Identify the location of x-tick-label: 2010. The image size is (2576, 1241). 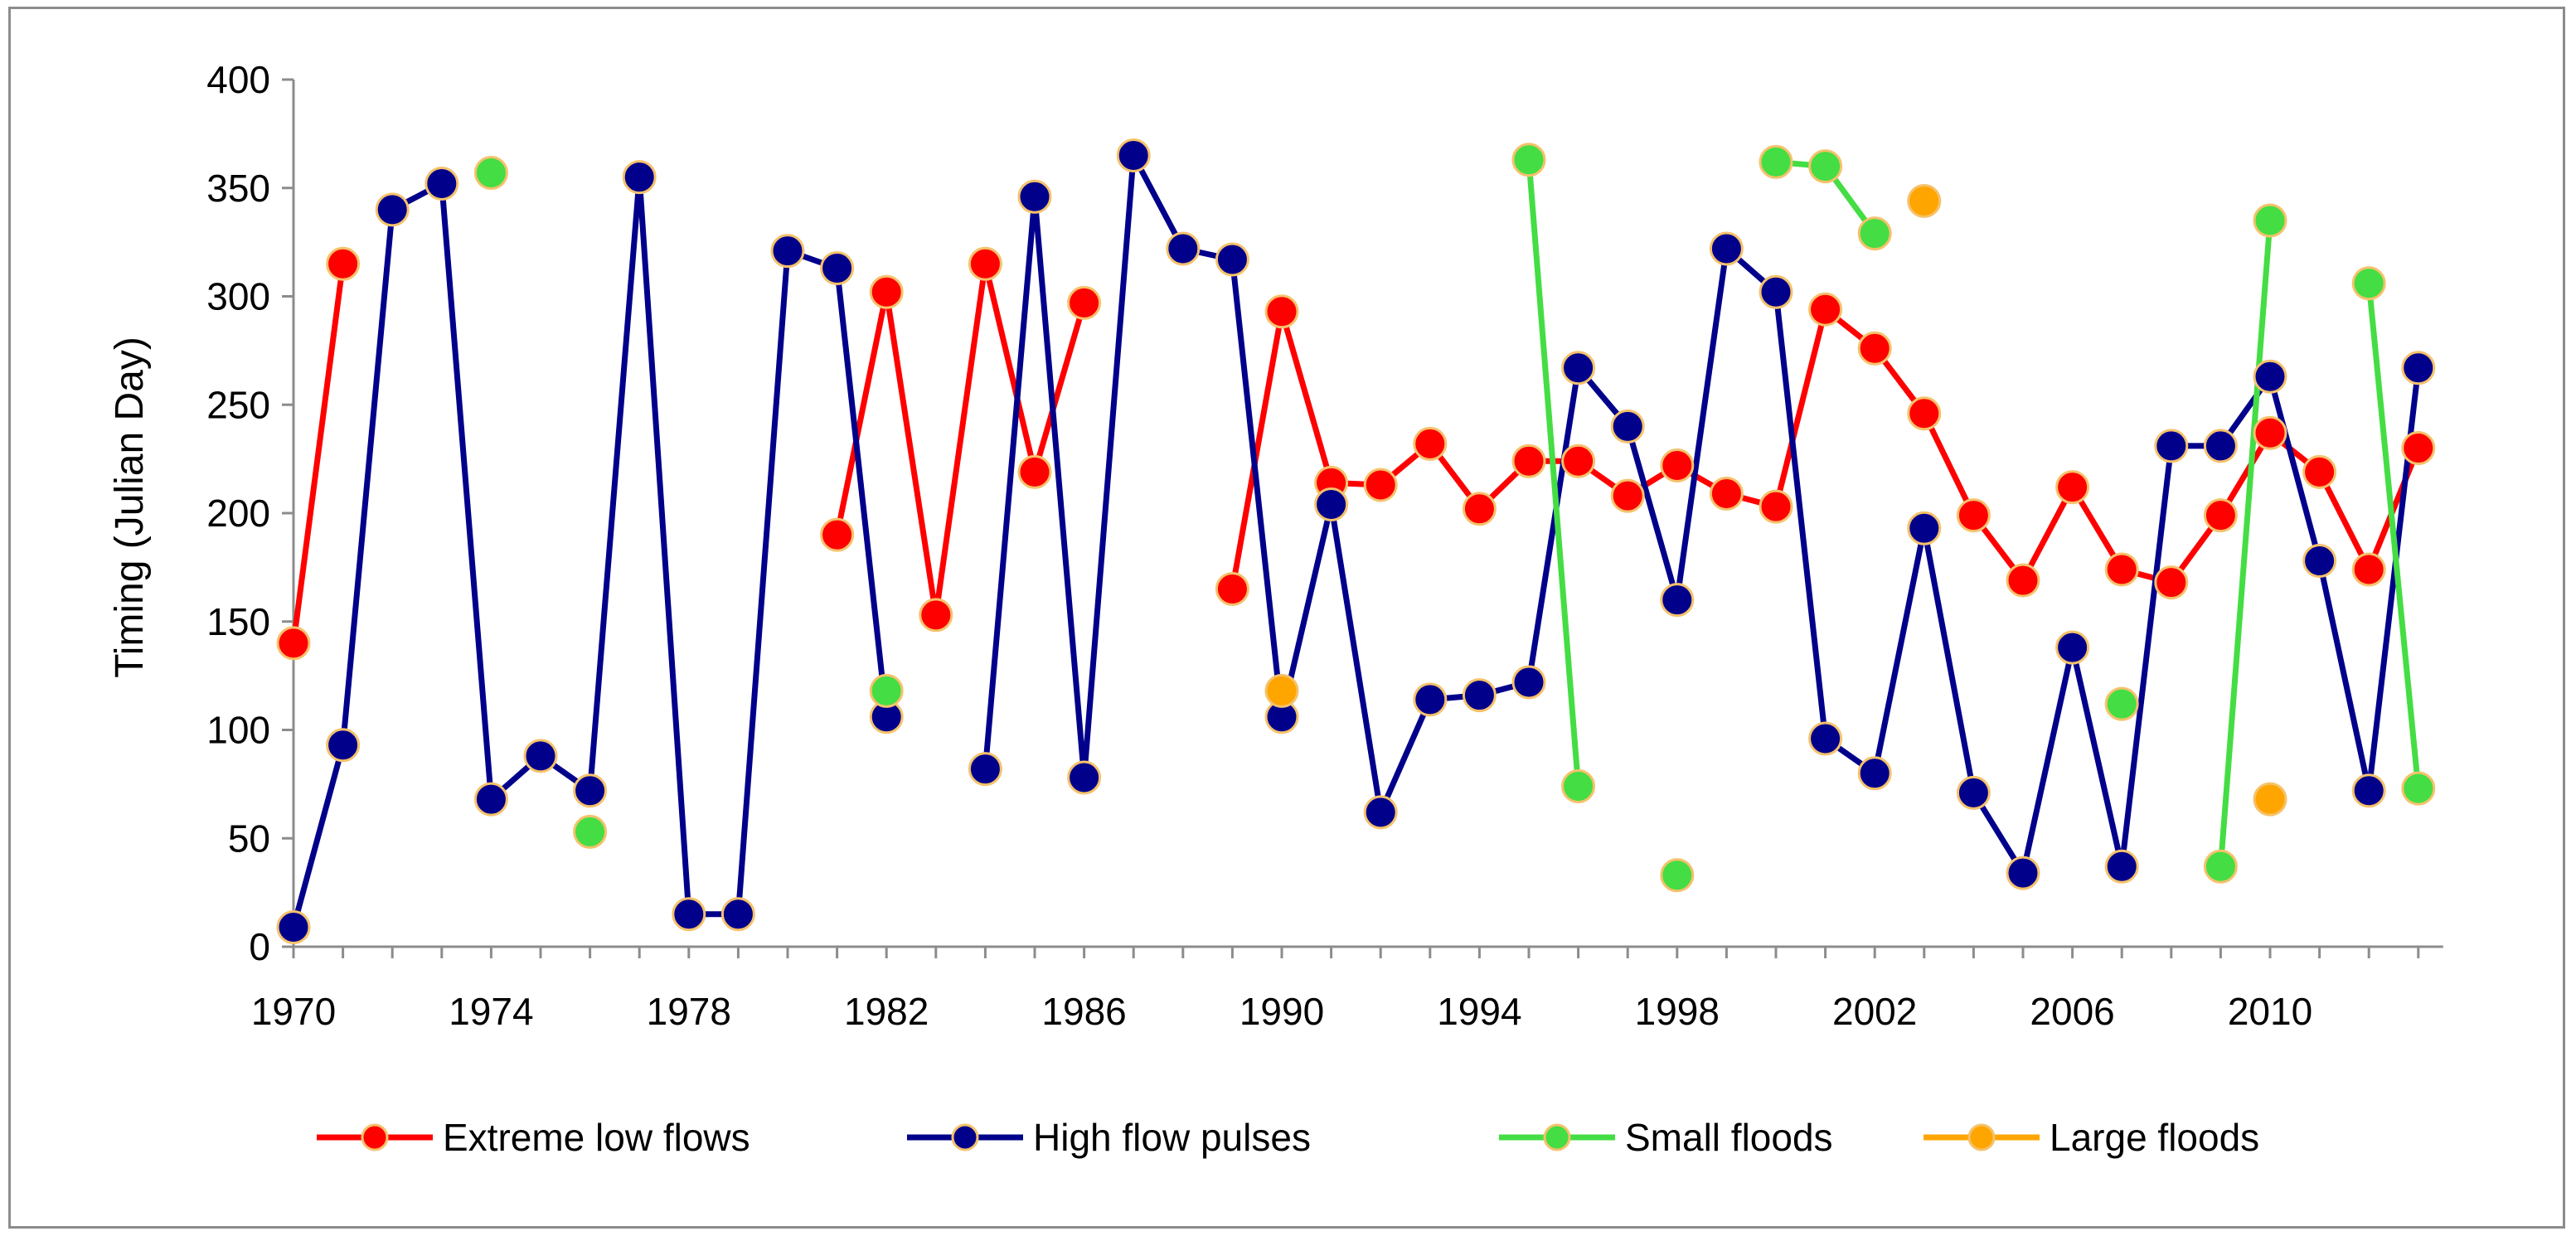
(2270, 1011).